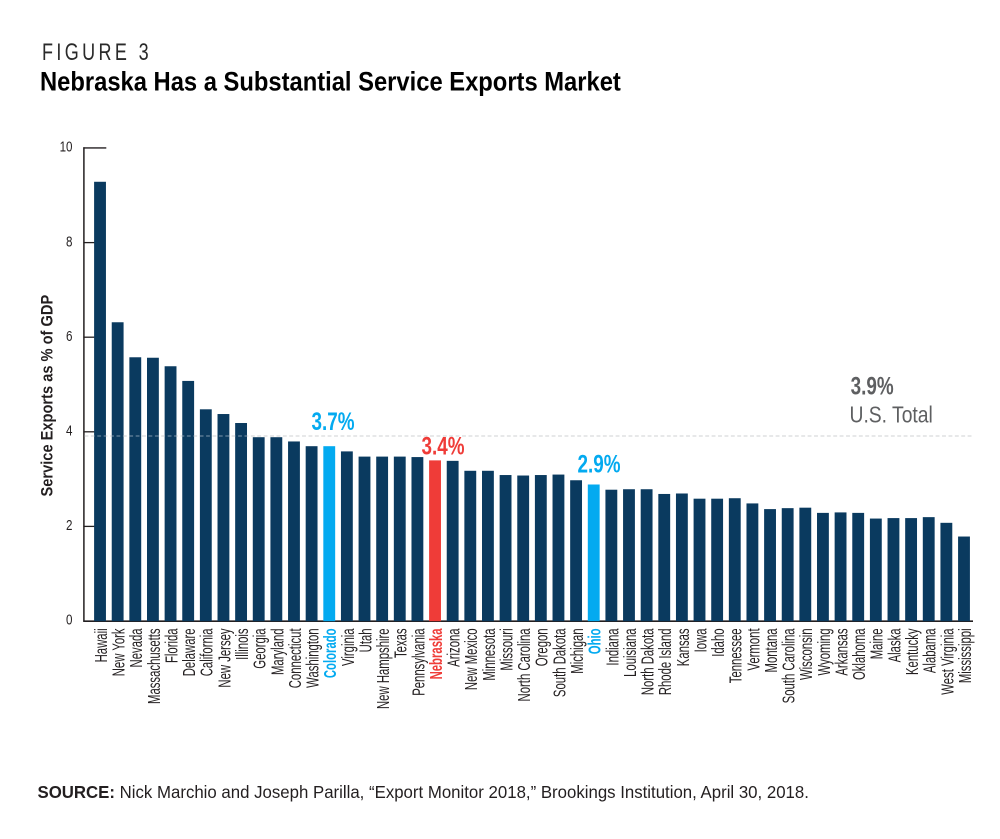 The height and width of the screenshot is (839, 1000). Describe the element at coordinates (383, 668) in the screenshot. I see `svg-text: New Hampshire` at that location.